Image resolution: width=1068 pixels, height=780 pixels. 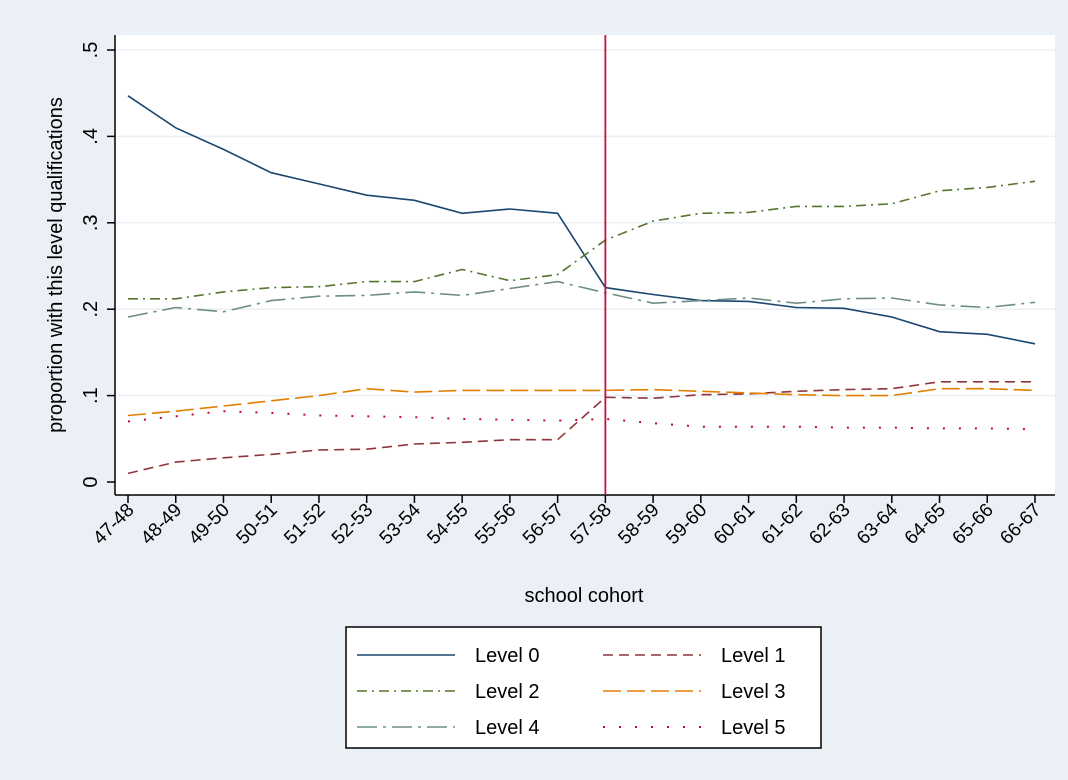 What do you see at coordinates (591, 524) in the screenshot?
I see `x-tick-label: 57-58` at bounding box center [591, 524].